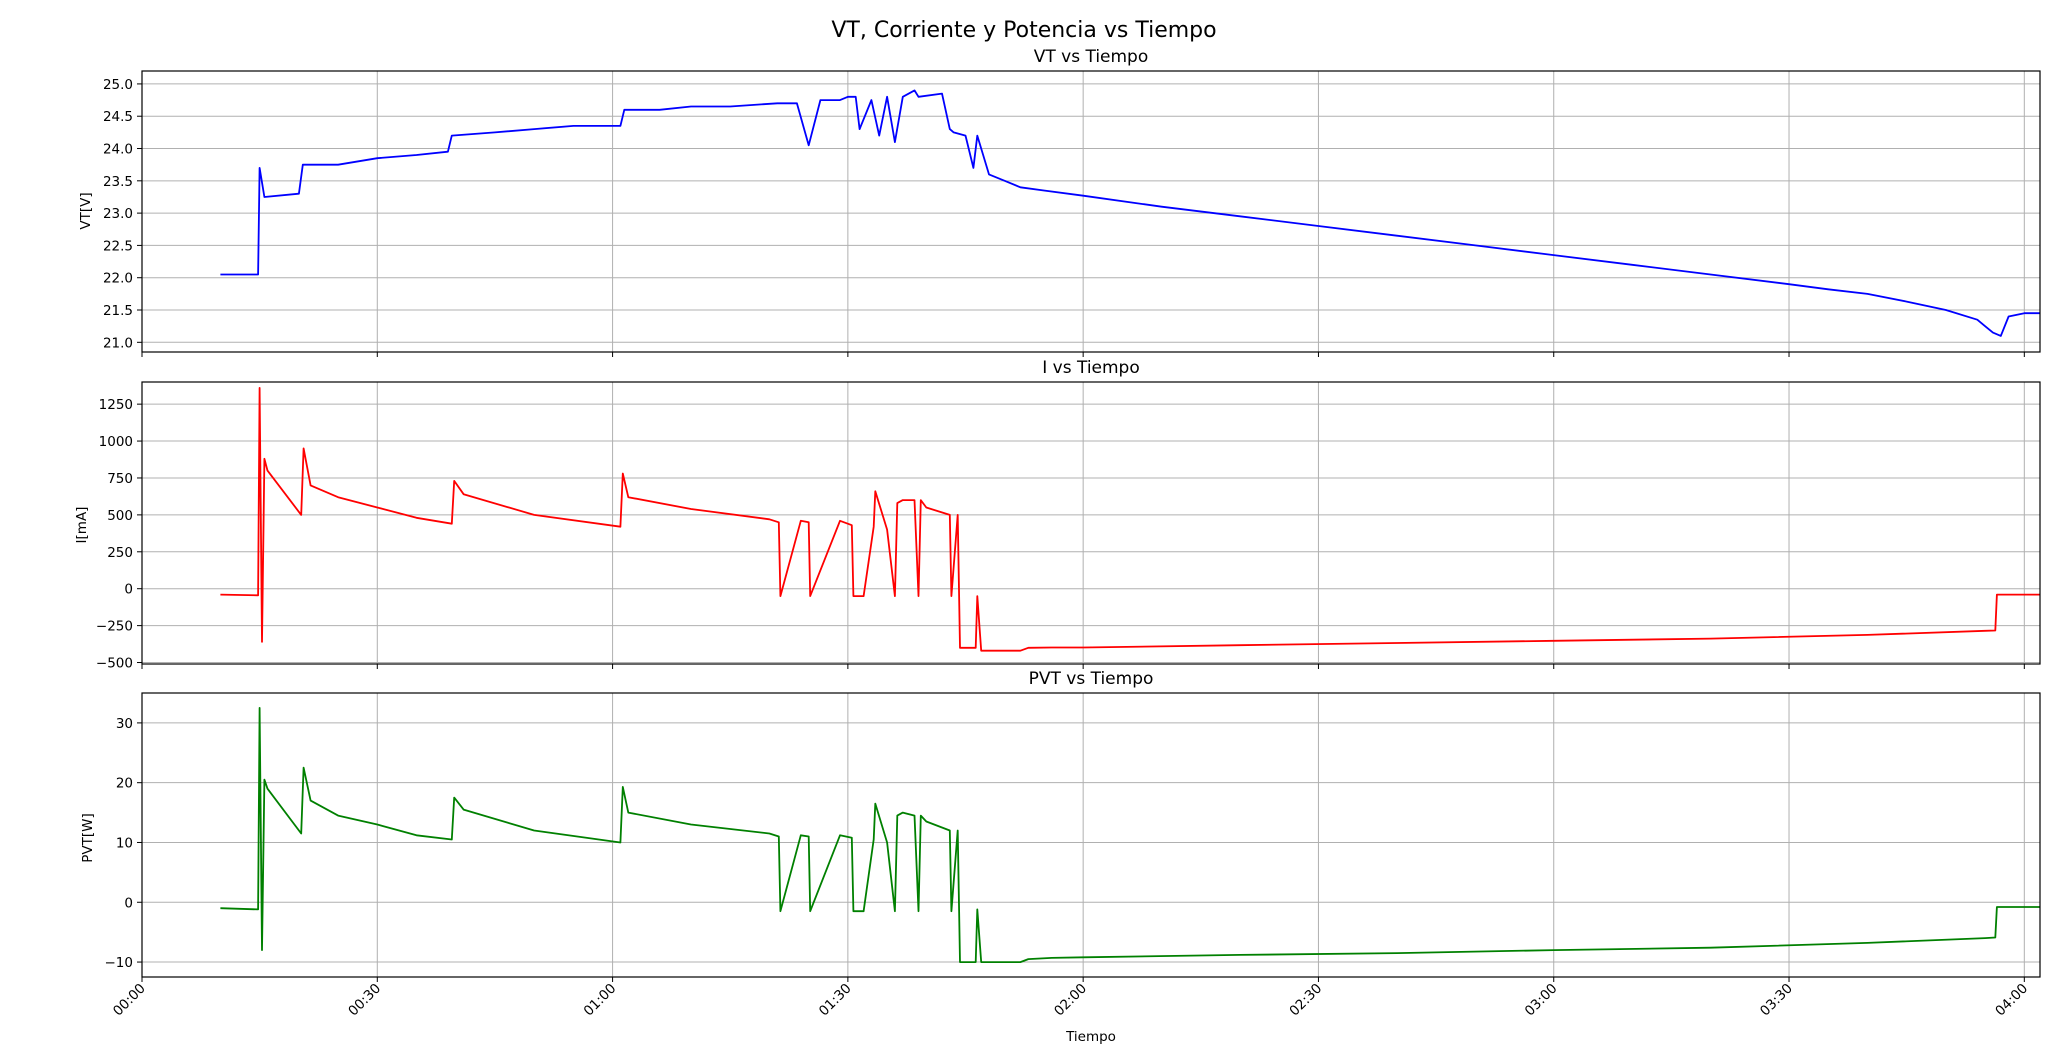 The height and width of the screenshot is (1050, 2048). What do you see at coordinates (114, 627) in the screenshot?
I see `current-y-tick-label: −250` at bounding box center [114, 627].